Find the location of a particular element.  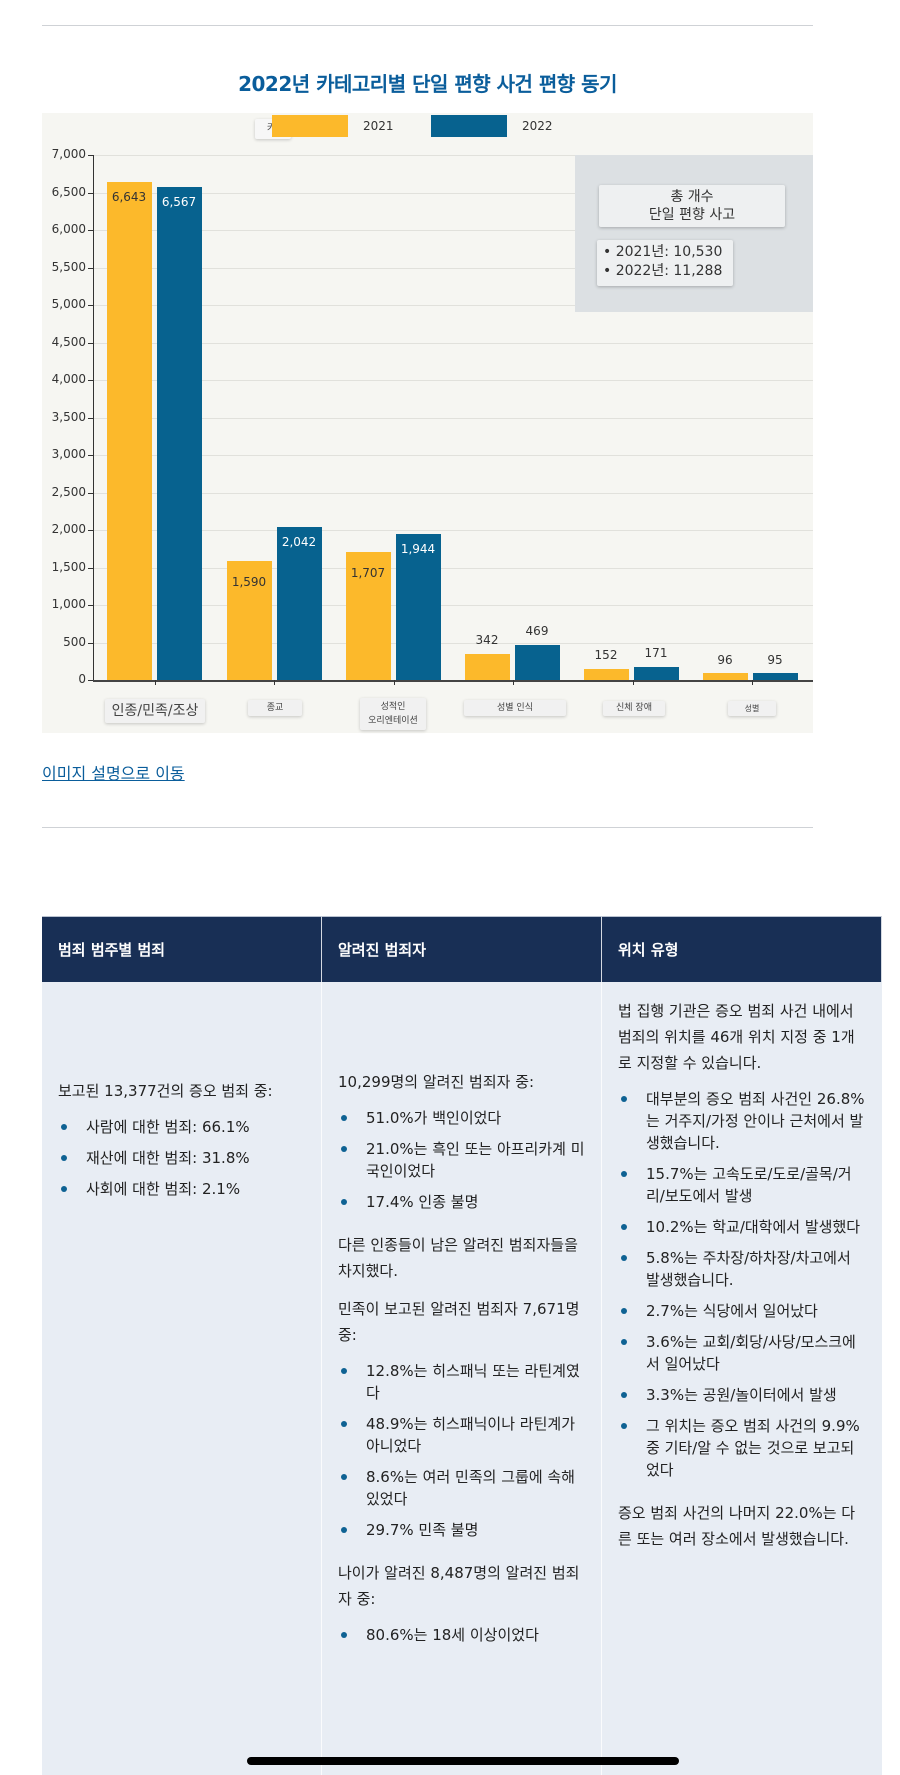

y-tick-label: 2,000 is located at coordinates (68, 529).